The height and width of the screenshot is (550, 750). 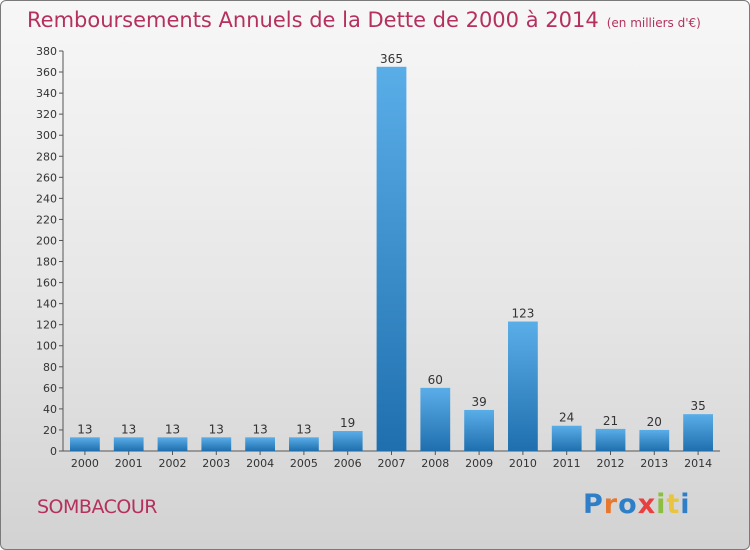 What do you see at coordinates (673, 504) in the screenshot?
I see `brand-letter: t` at bounding box center [673, 504].